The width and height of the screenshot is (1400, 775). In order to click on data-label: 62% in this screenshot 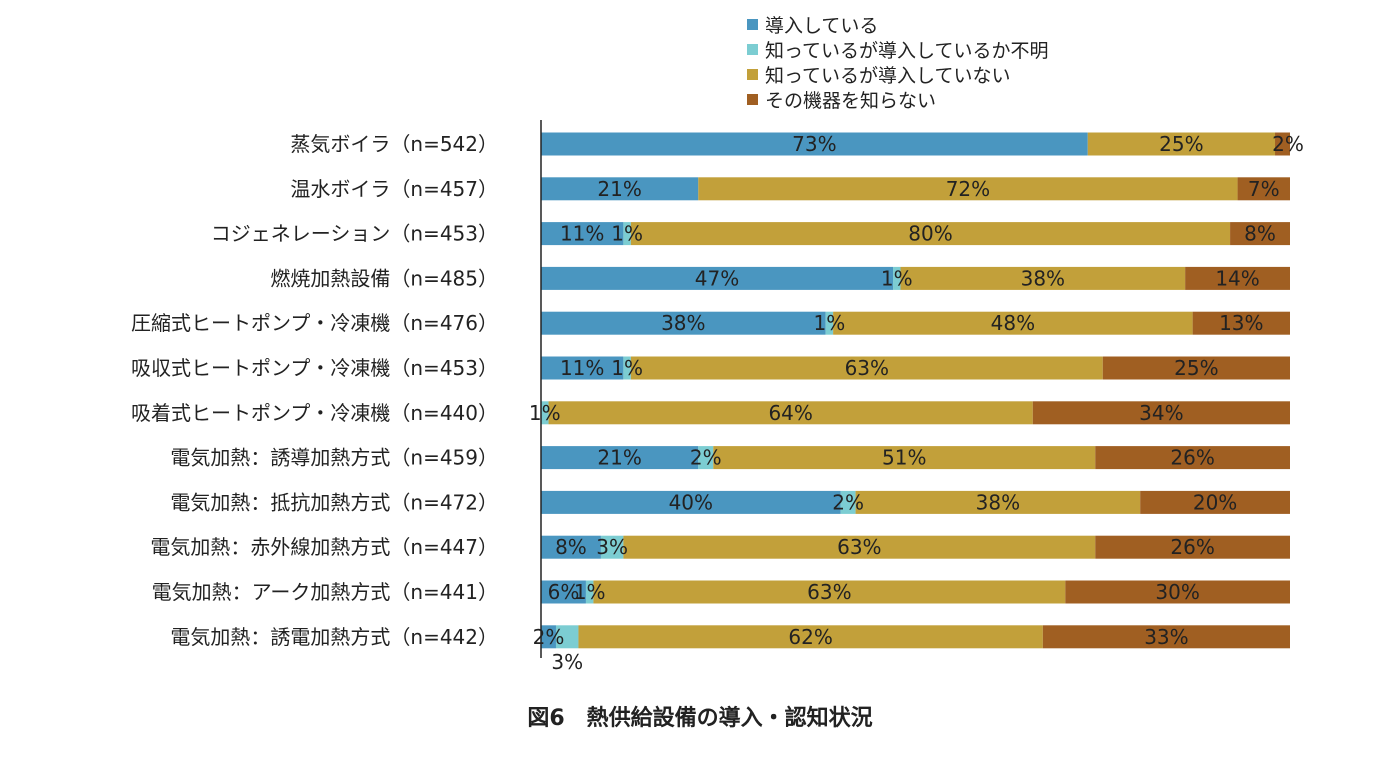, I will do `click(810, 637)`.